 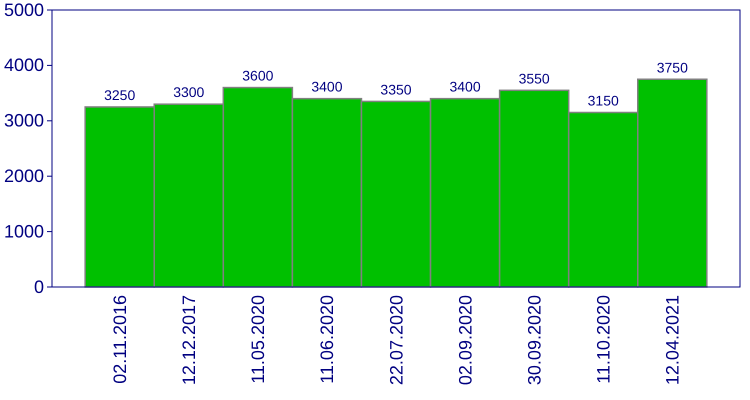 What do you see at coordinates (534, 340) in the screenshot?
I see `x-tick-label: 30.09.2020` at bounding box center [534, 340].